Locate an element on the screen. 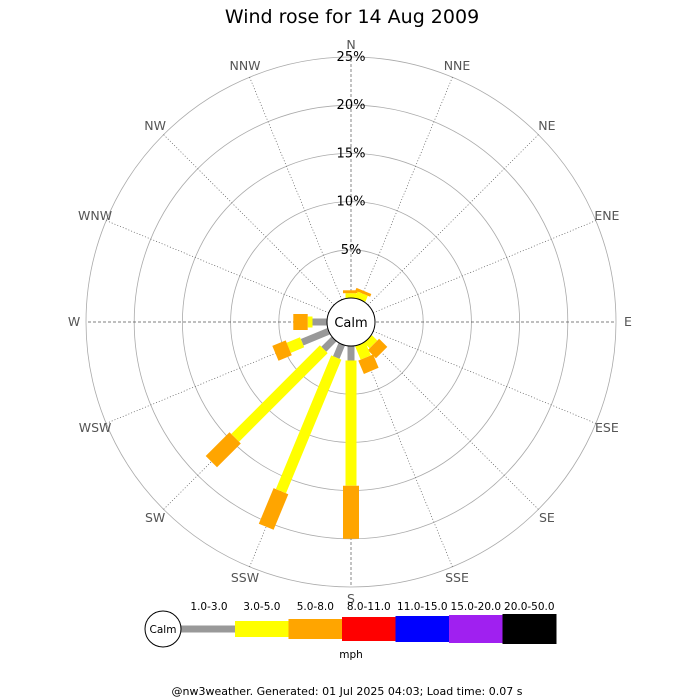  direction-label-sw: SW is located at coordinates (155, 517).